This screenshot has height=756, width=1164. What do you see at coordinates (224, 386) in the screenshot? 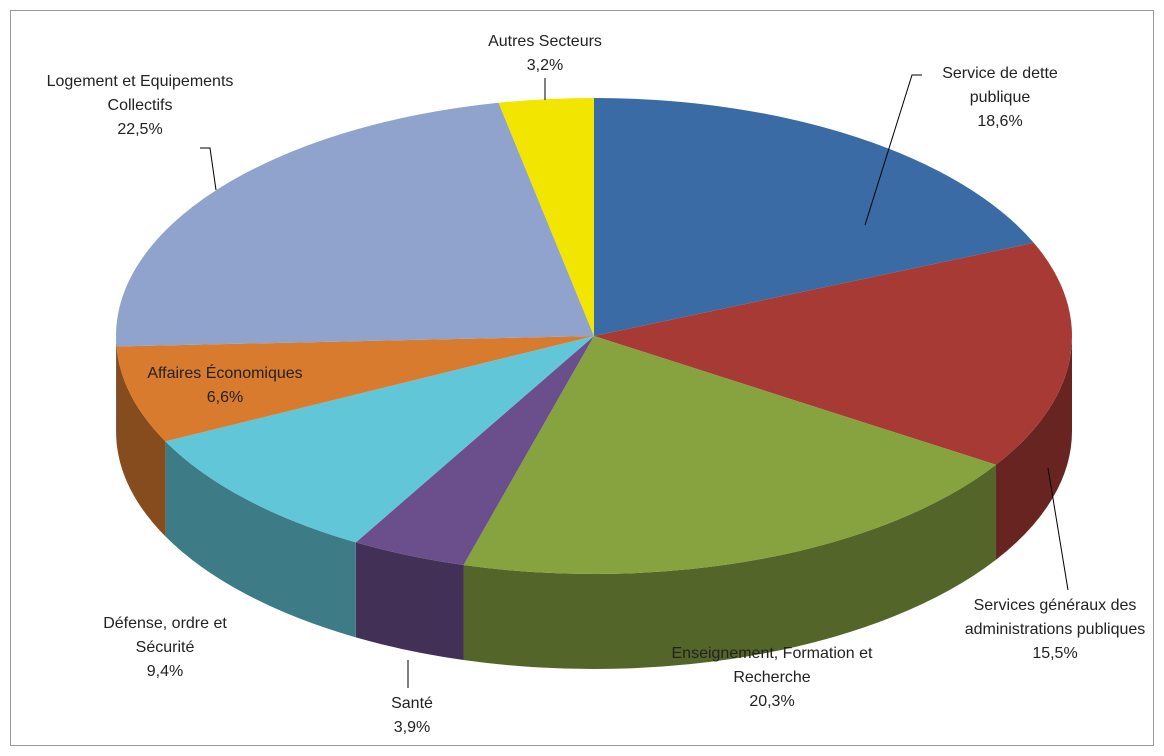
I see `slice-label: Affaires Économiques 6,6%` at bounding box center [224, 386].